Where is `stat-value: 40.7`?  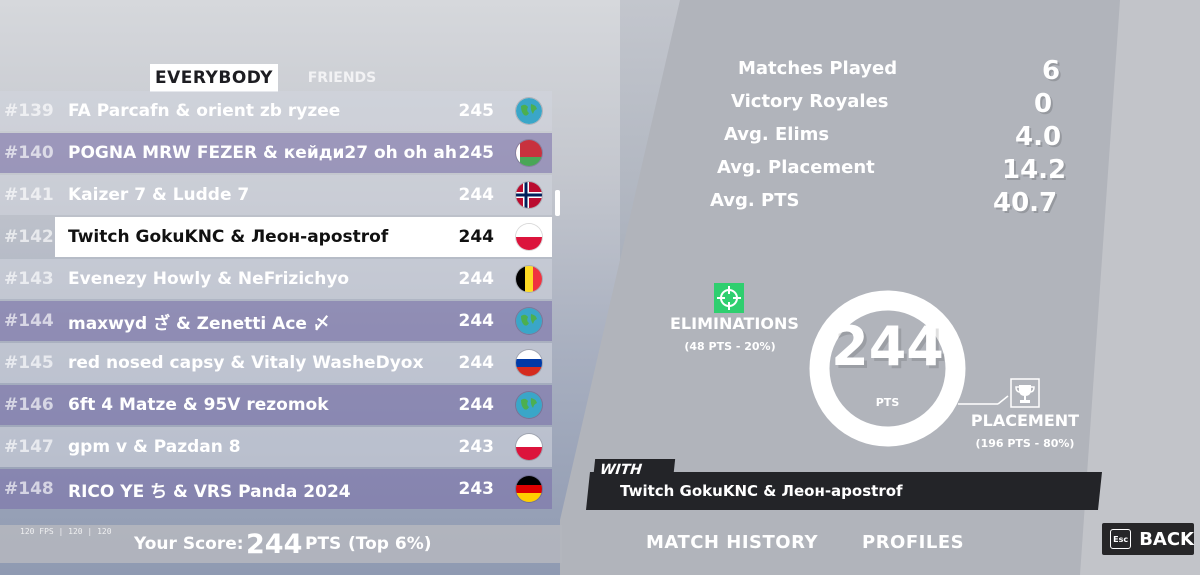
stat-value: 40.7 is located at coordinates (1025, 203).